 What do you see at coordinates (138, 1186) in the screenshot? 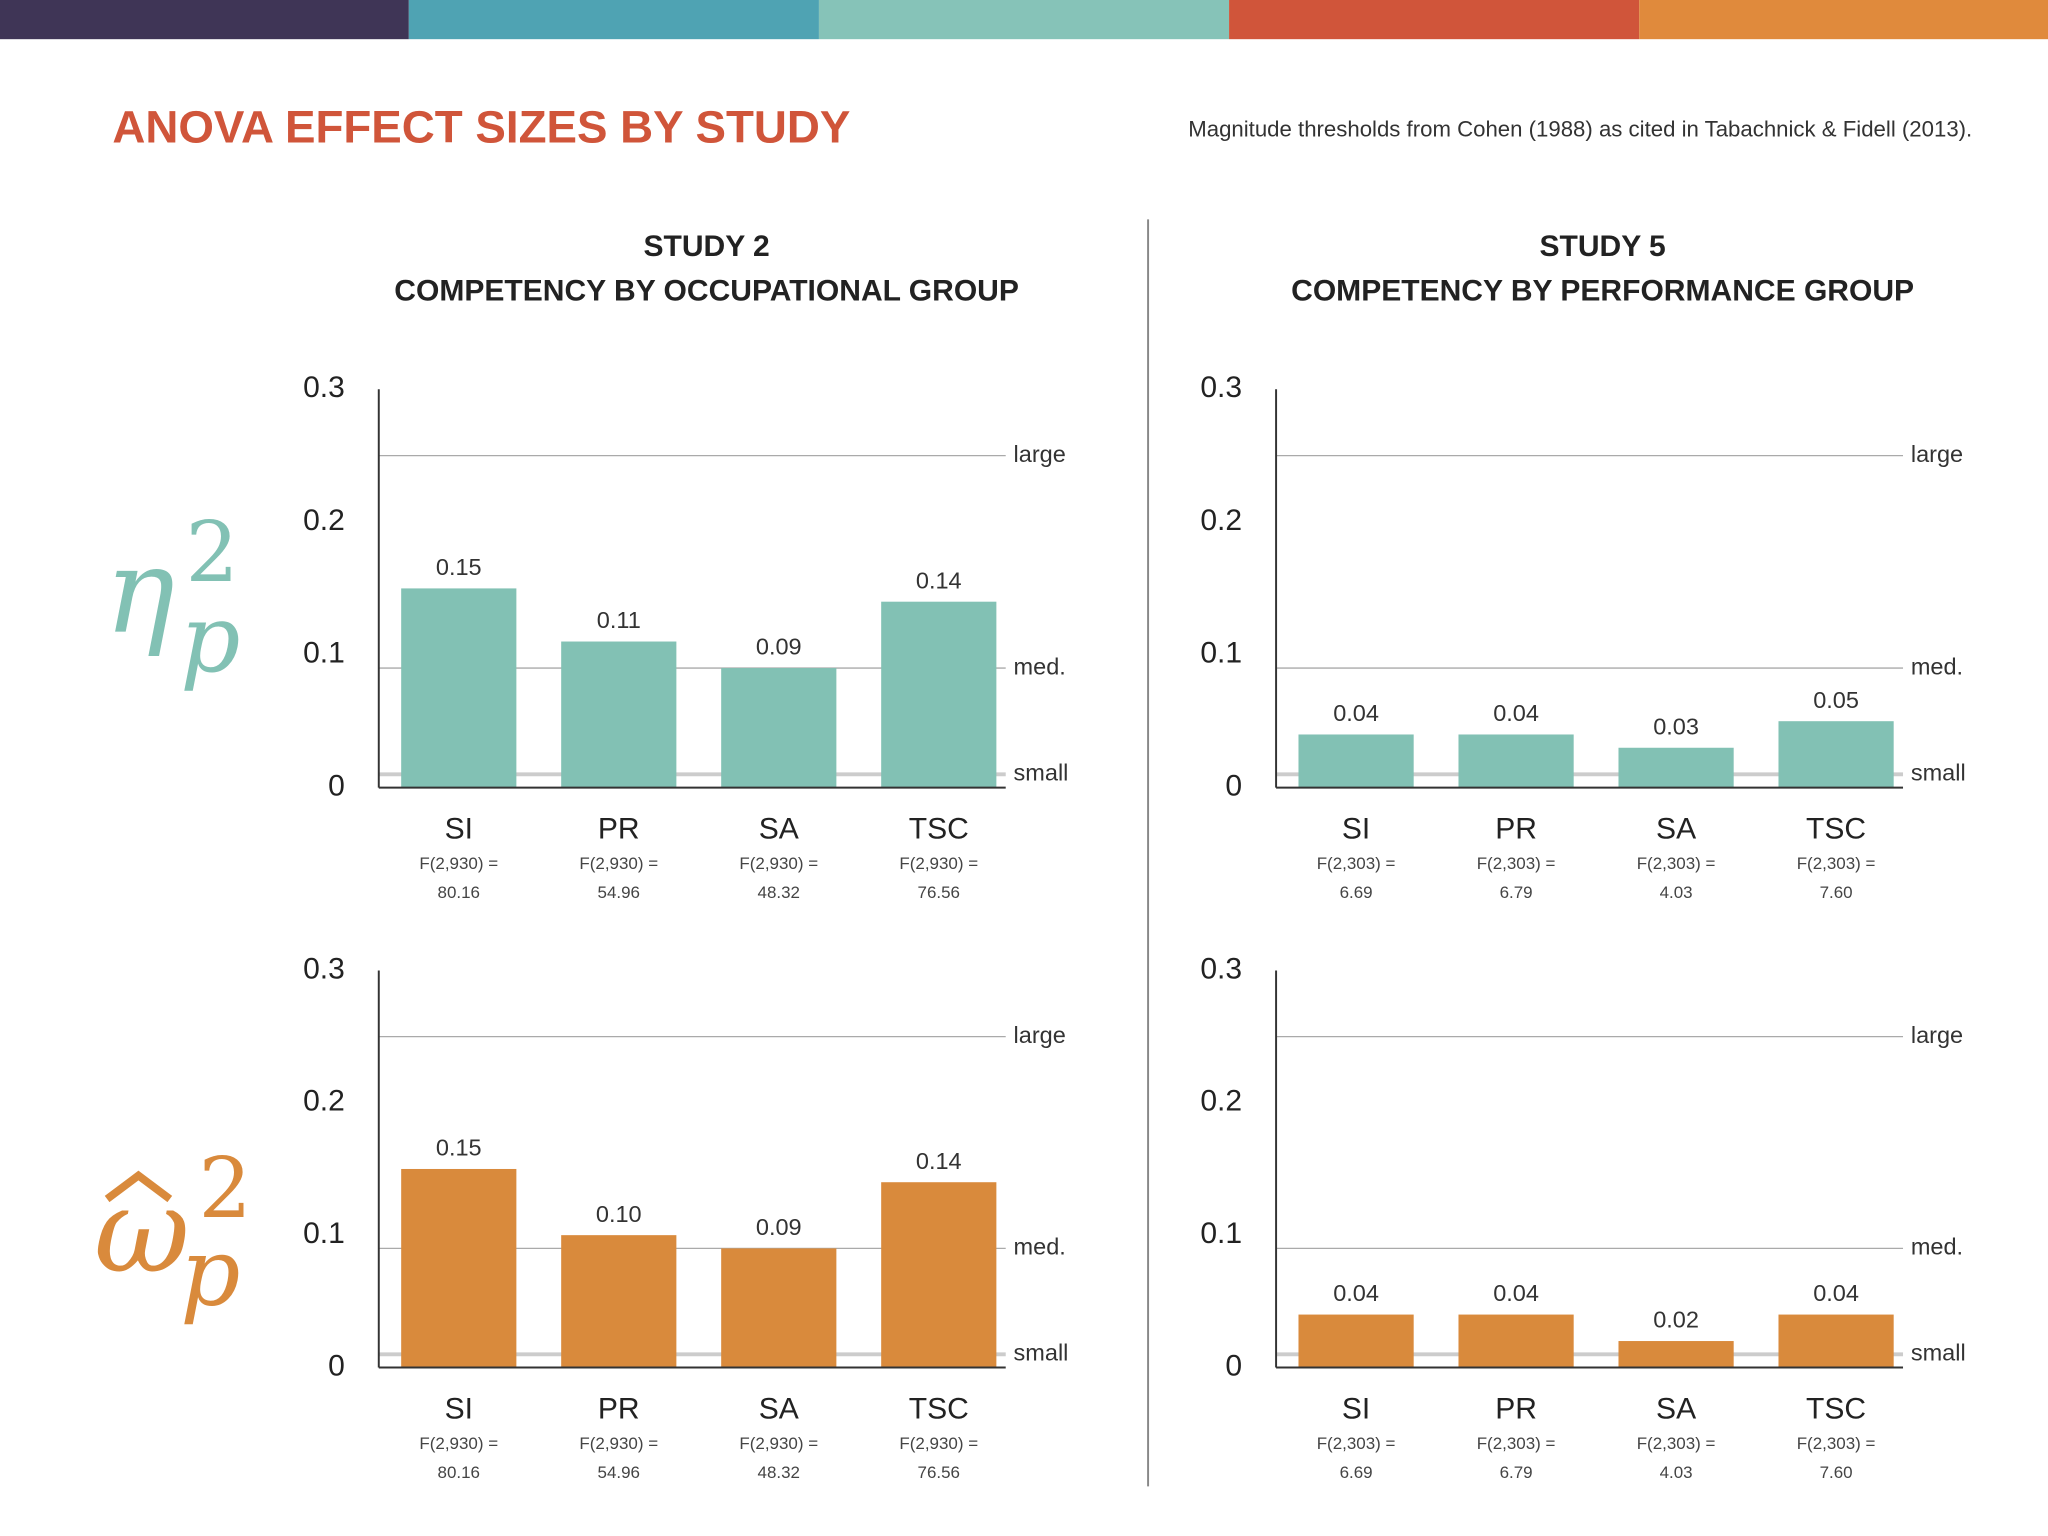
I see `hat` at bounding box center [138, 1186].